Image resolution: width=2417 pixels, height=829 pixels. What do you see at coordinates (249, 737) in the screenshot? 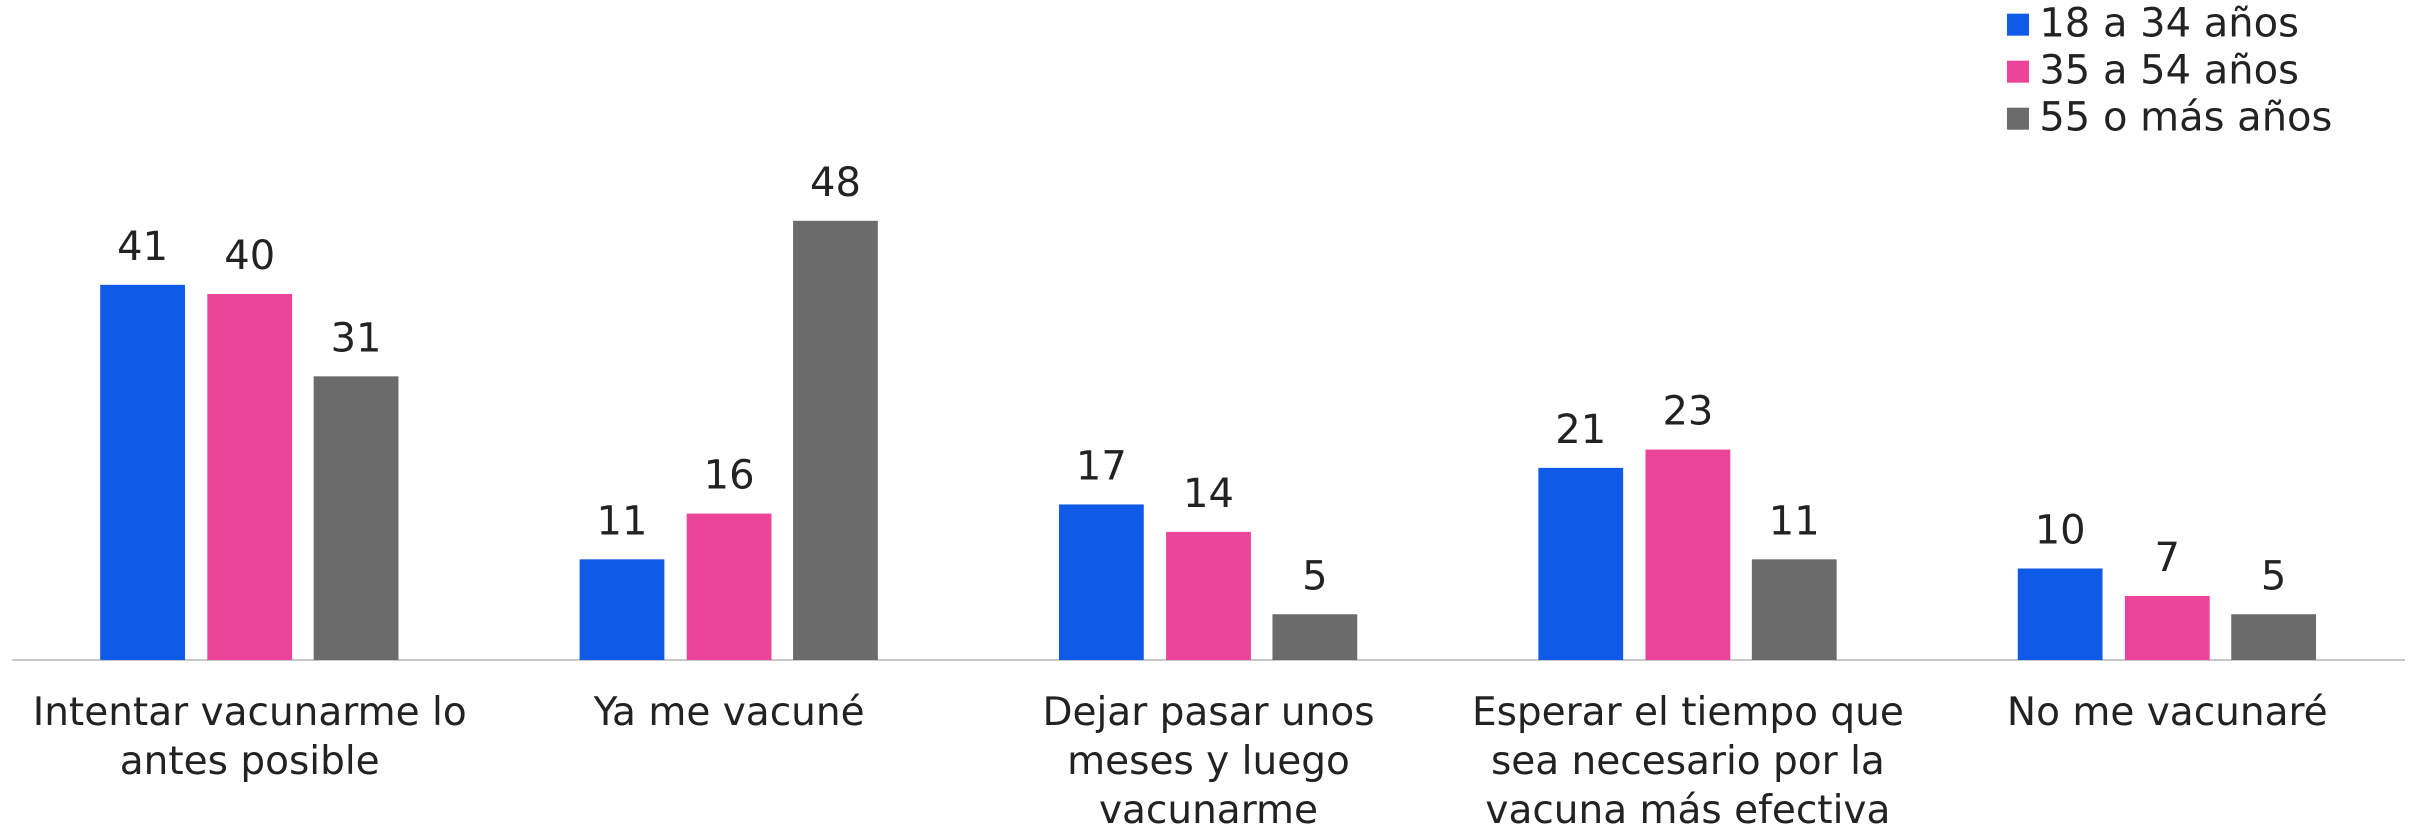
I see `x-tick-label: Intentar vacunarme lo antes posible` at bounding box center [249, 737].